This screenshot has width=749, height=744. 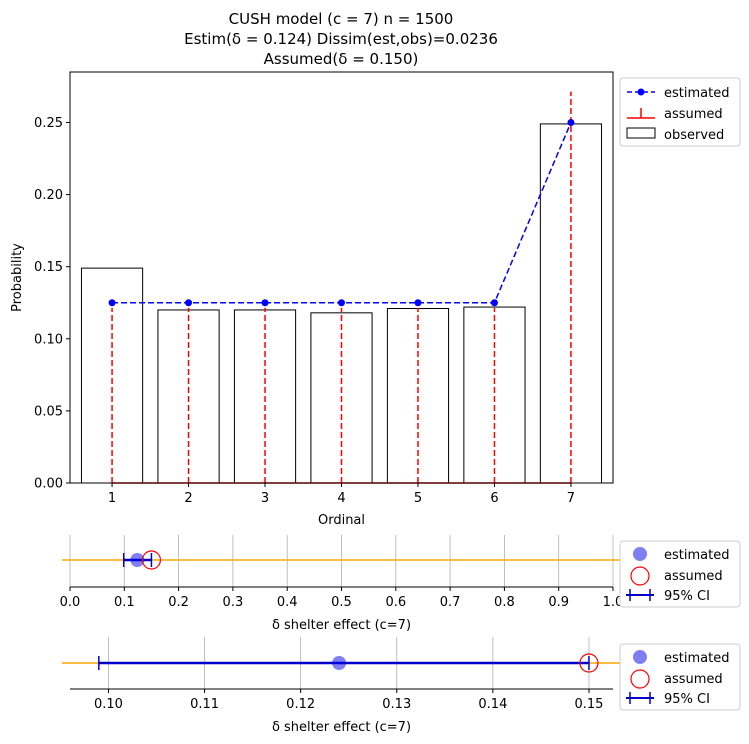 What do you see at coordinates (450, 602) in the screenshot?
I see `delta-full-tick-label-0.7: 0.7` at bounding box center [450, 602].